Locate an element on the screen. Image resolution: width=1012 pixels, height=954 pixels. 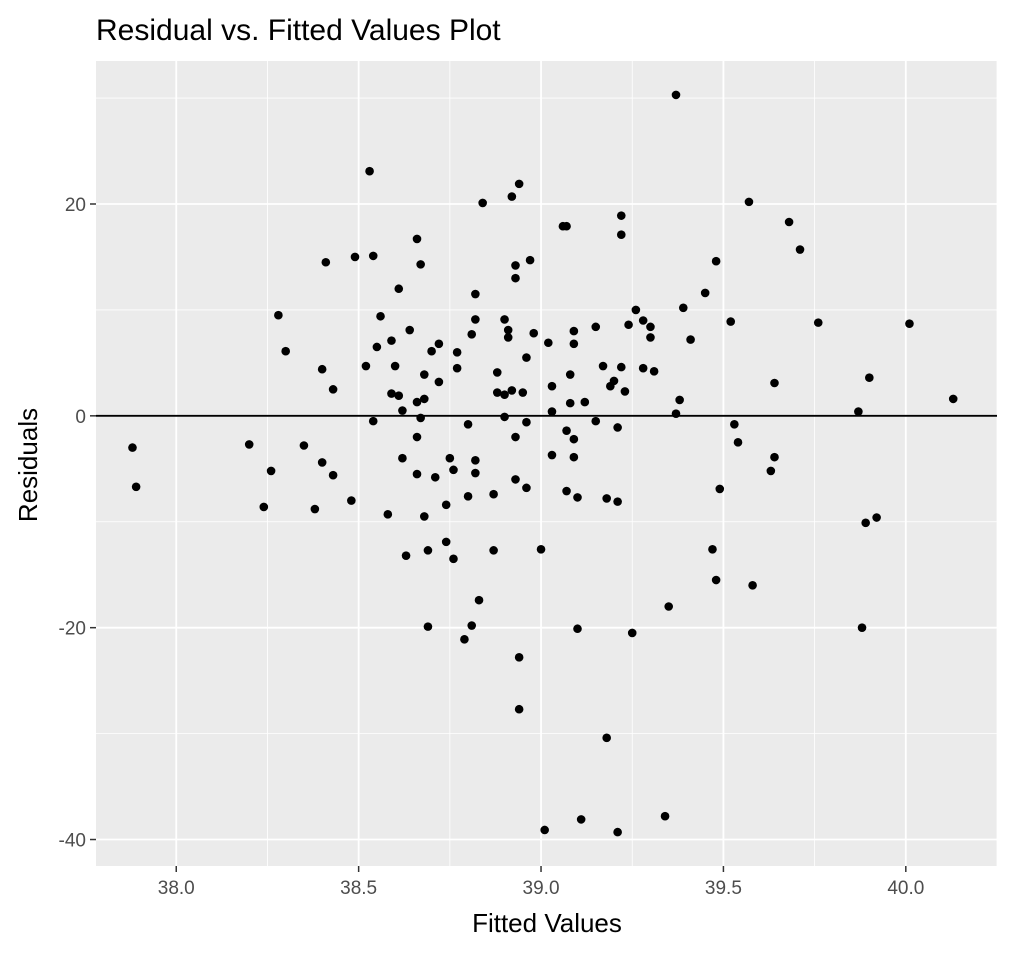
x-axis: 38.0 38.5 39.0 39.5 40.0 is located at coordinates (541, 882).